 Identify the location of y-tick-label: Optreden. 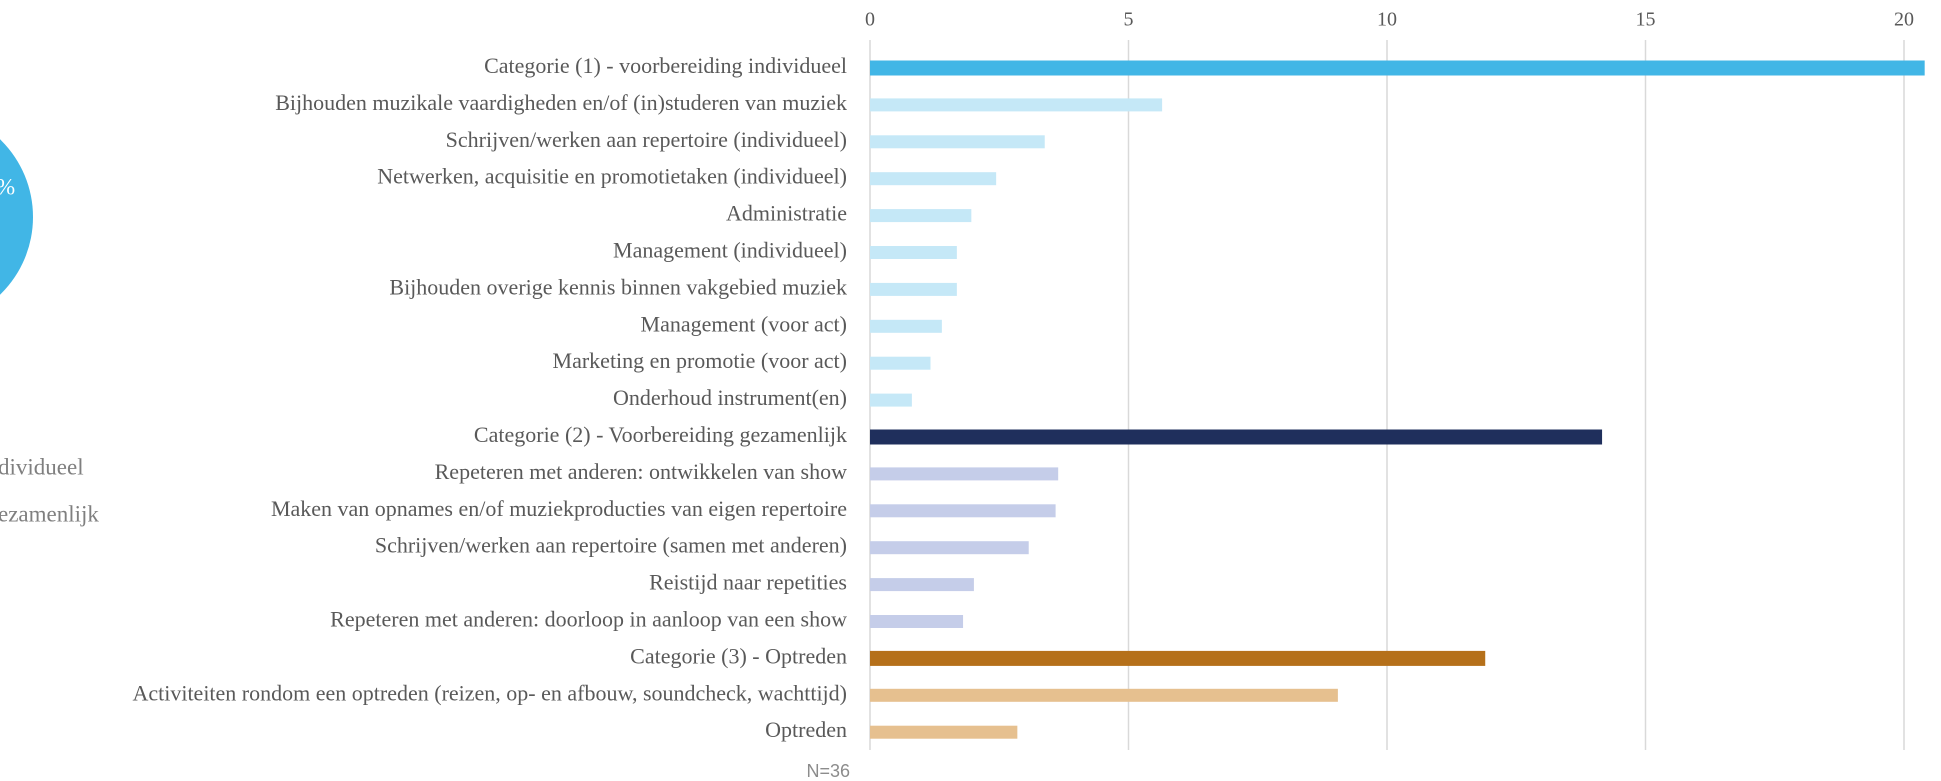
(806, 729).